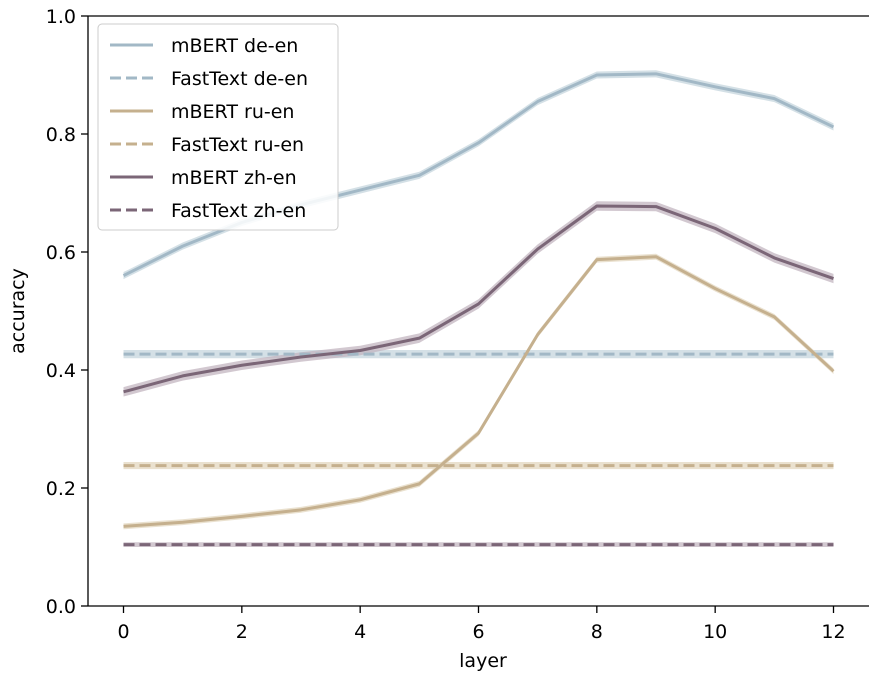 The height and width of the screenshot is (676, 871). Describe the element at coordinates (18, 311) in the screenshot. I see `y-axis-label: accuracy` at that location.